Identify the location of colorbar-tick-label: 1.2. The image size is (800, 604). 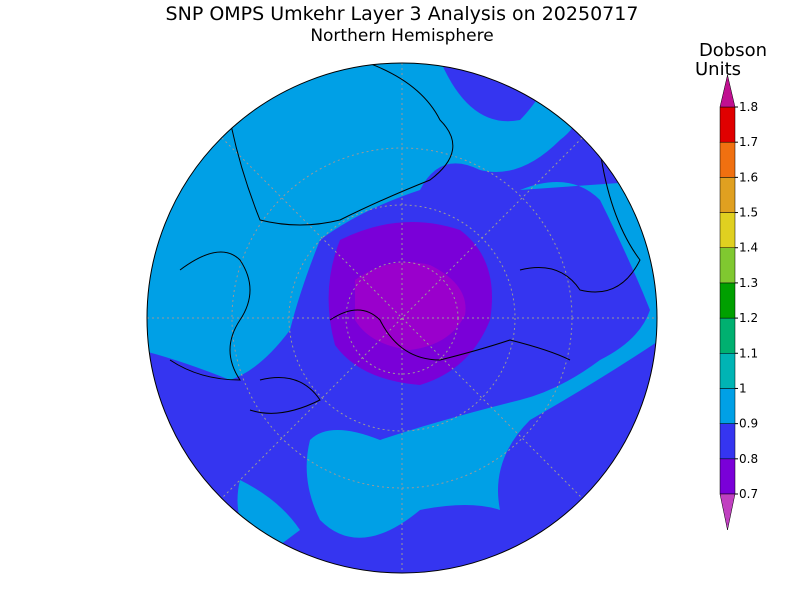
(748, 318).